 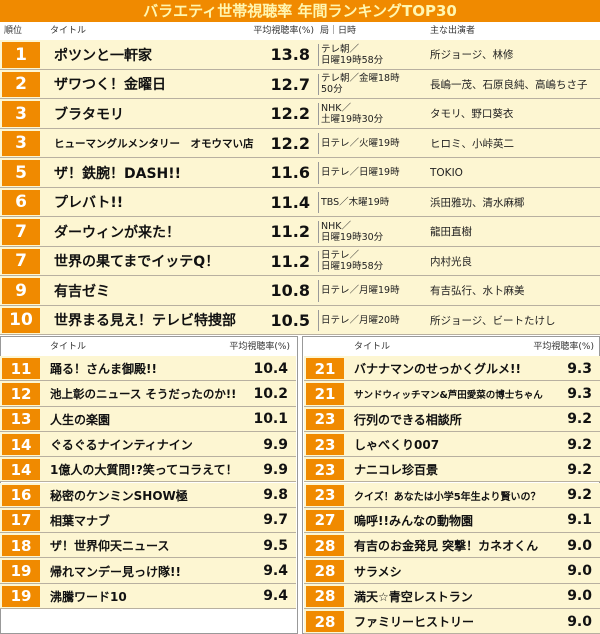 I want to click on station-time: NHK／ 日曜19時30分, so click(x=352, y=231).